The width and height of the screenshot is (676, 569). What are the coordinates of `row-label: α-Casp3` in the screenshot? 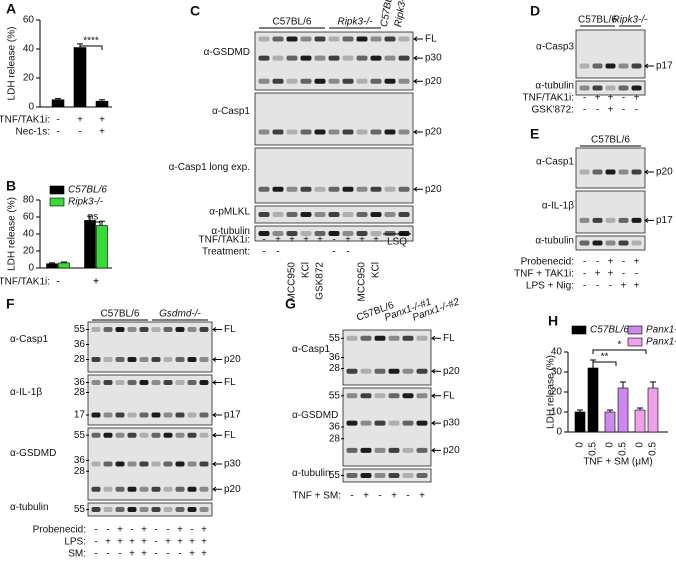 It's located at (555, 46).